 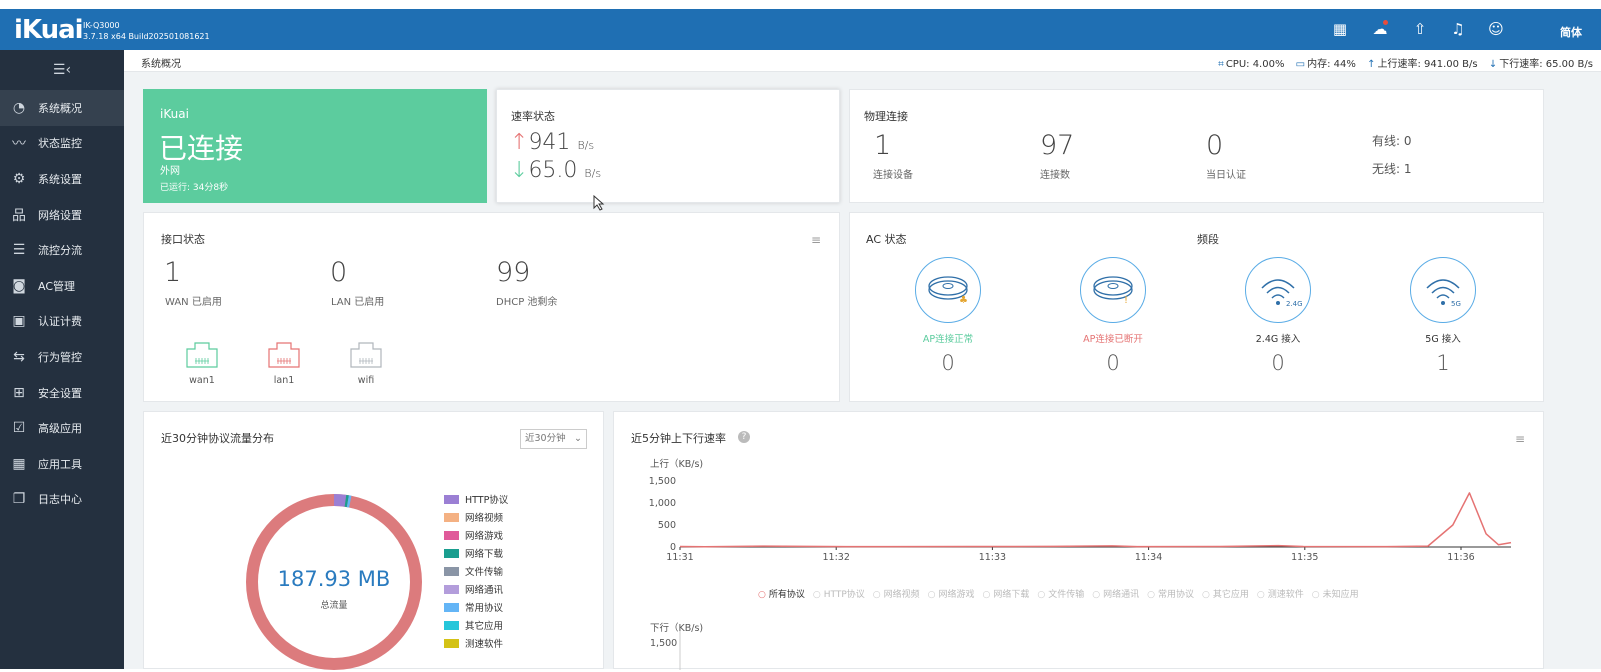 I want to click on rate-legend-item: ○所有协议, so click(x=781, y=595).